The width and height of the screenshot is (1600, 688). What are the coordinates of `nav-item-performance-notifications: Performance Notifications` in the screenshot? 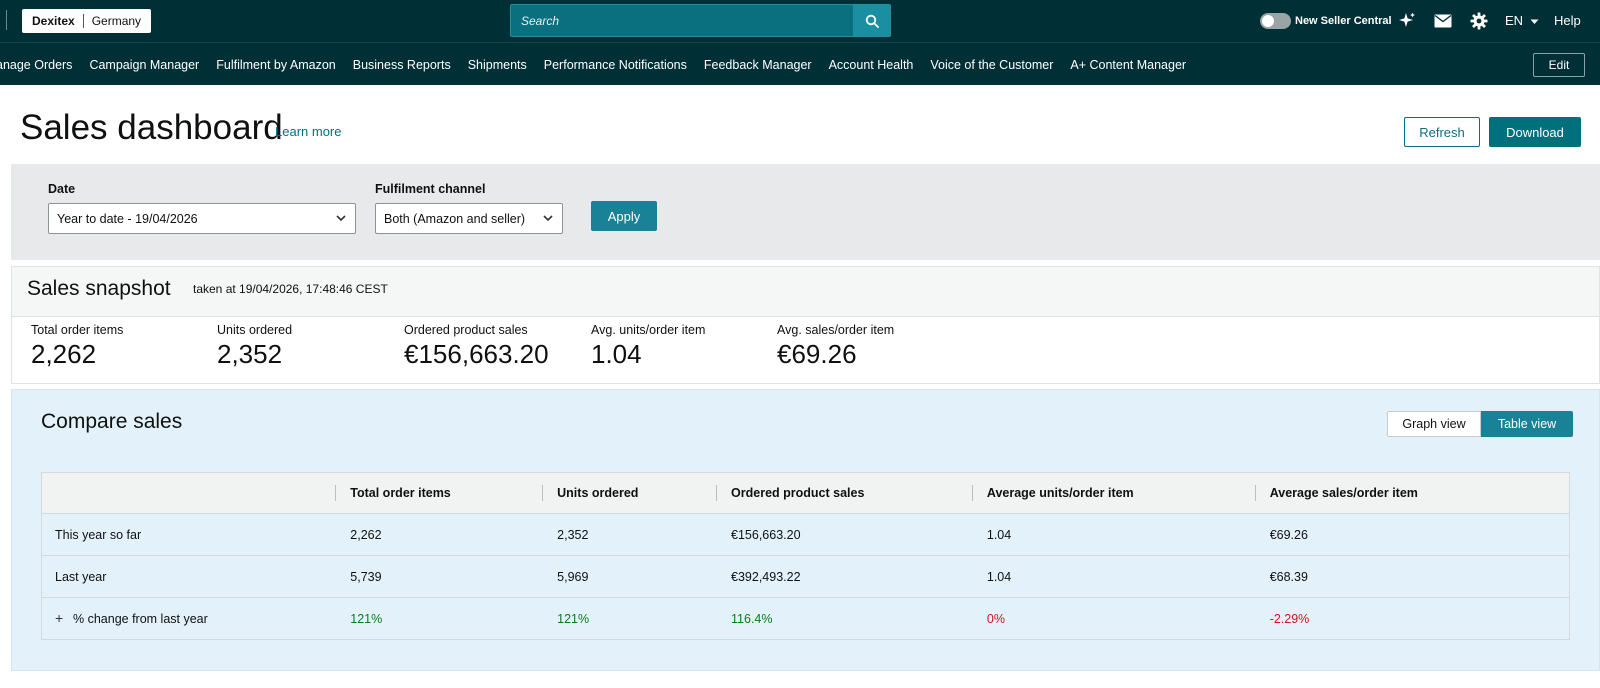 It's located at (615, 64).